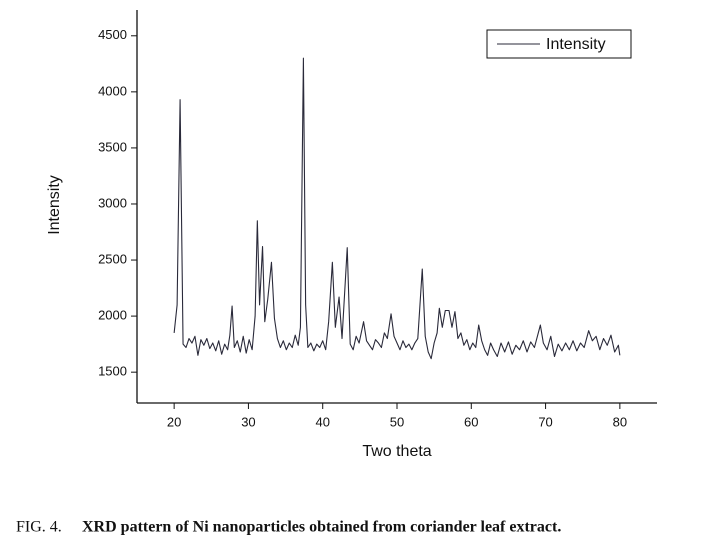 The width and height of the screenshot is (725, 552). What do you see at coordinates (54, 205) in the screenshot?
I see `y-axis-label: Intensity` at bounding box center [54, 205].